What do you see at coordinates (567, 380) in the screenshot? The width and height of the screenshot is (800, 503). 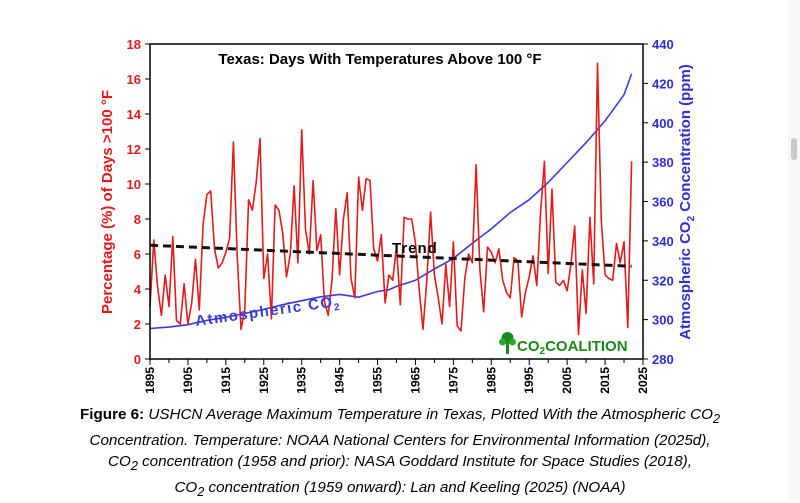 I see `x-tick-label: 2005` at bounding box center [567, 380].